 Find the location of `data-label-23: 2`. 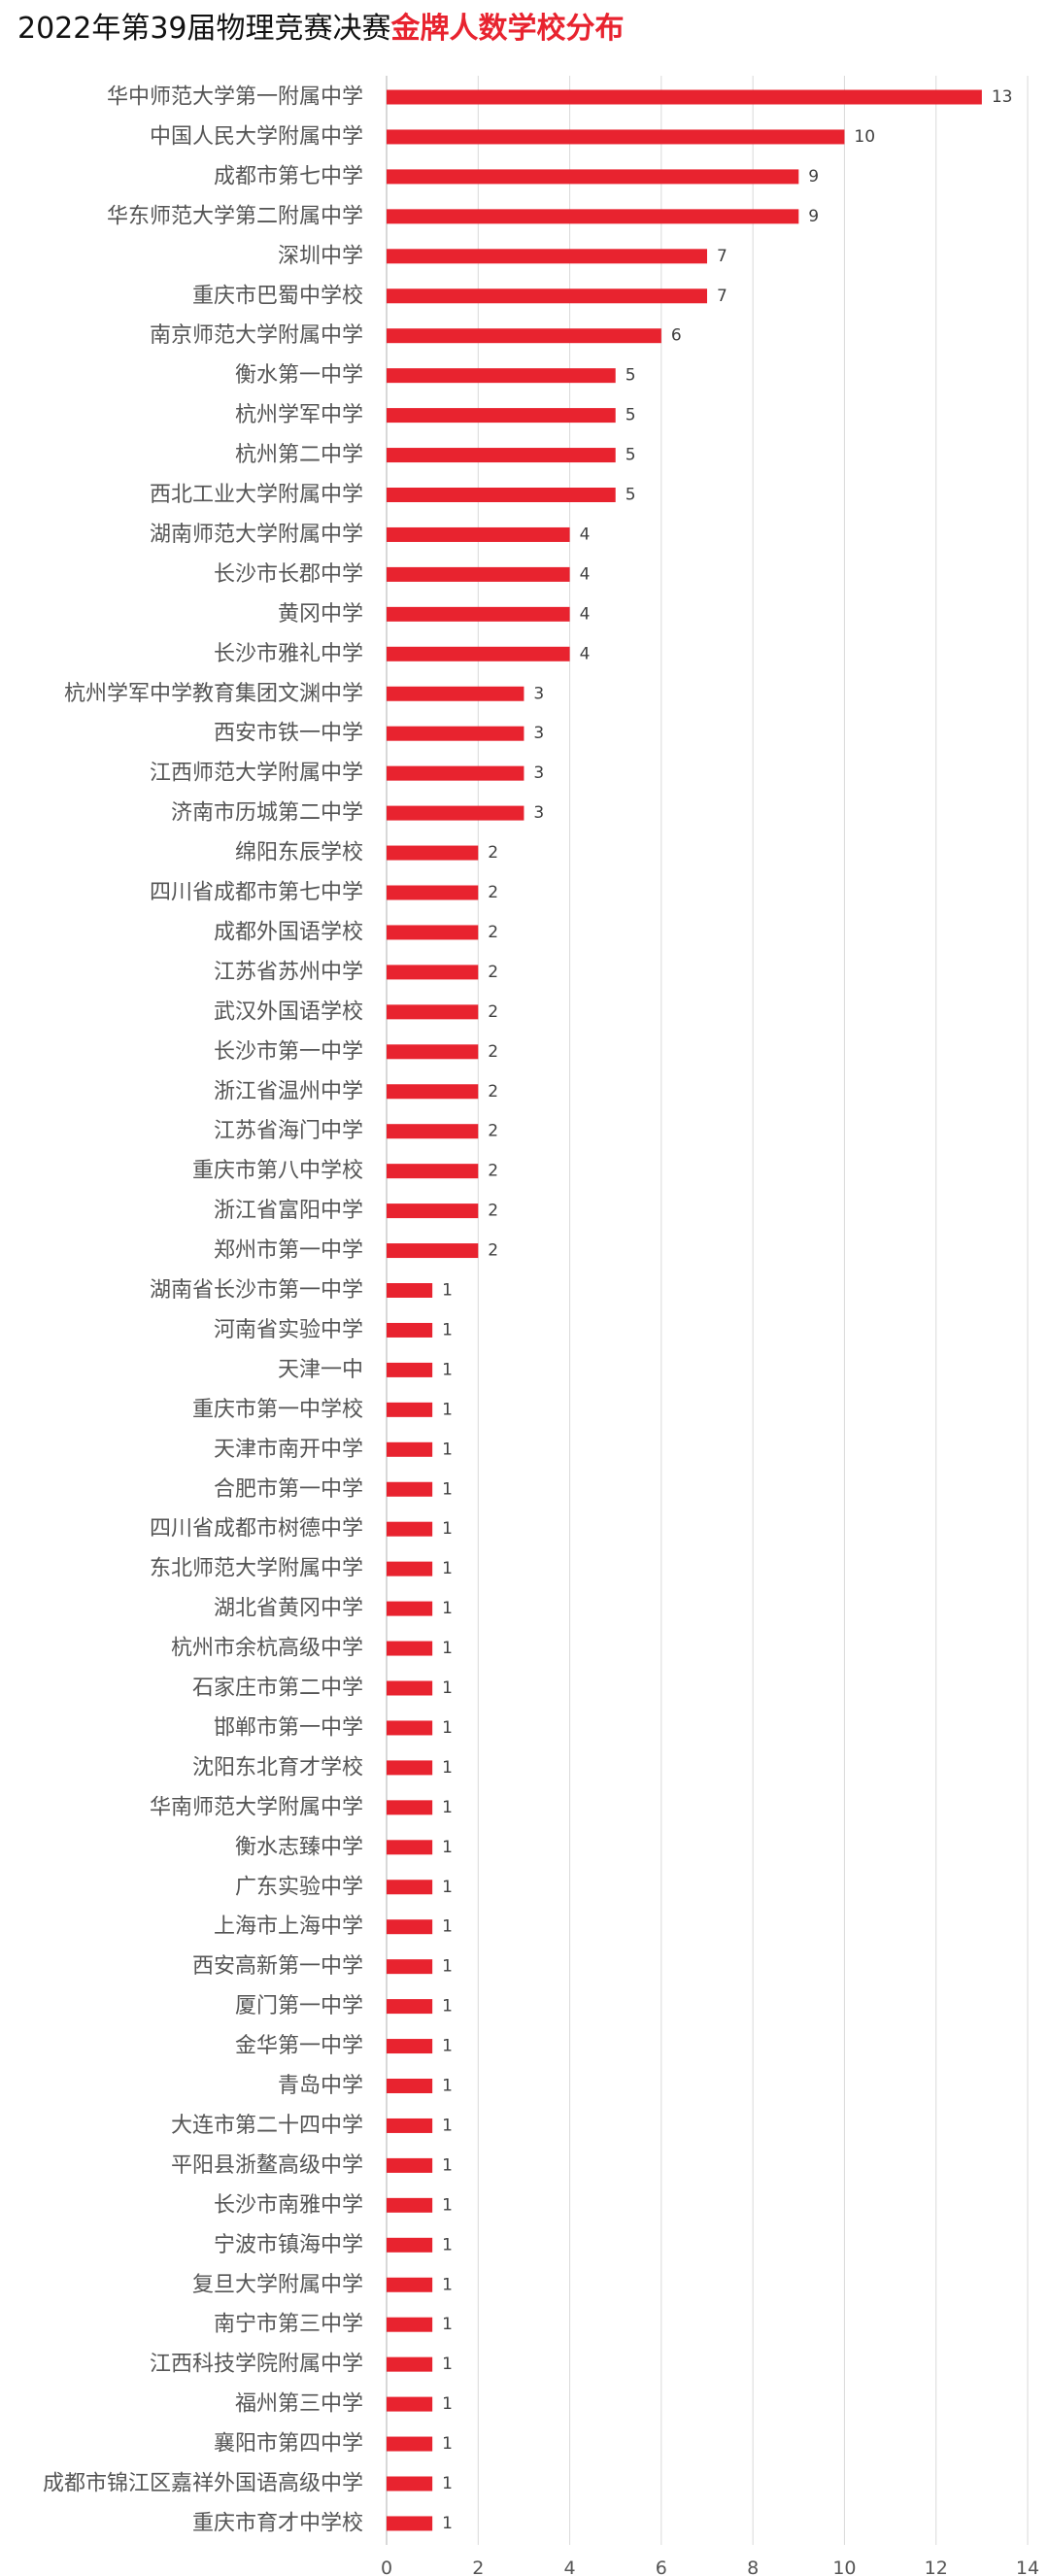

data-label-23: 2 is located at coordinates (493, 1012).